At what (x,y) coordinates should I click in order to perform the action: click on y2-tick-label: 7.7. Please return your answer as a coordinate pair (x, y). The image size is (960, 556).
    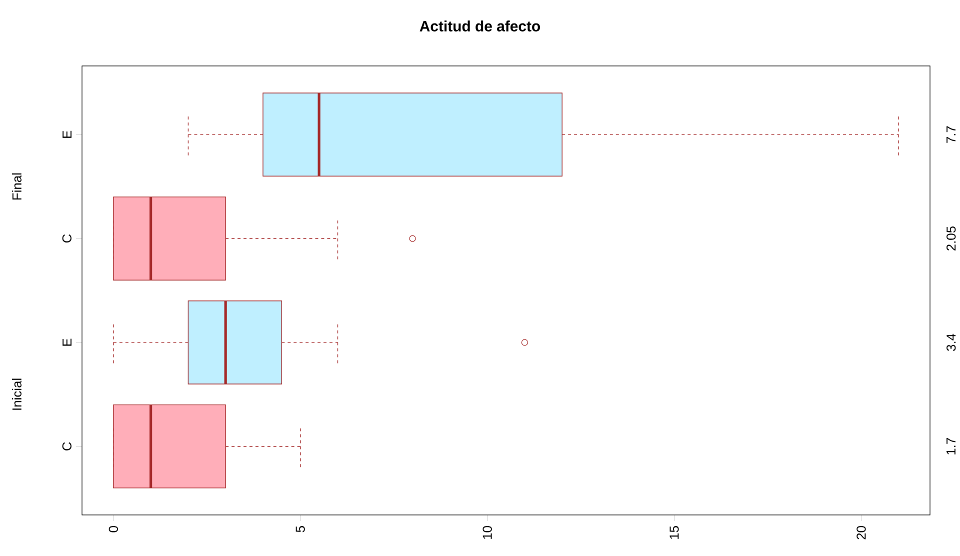
    Looking at the image, I should click on (951, 134).